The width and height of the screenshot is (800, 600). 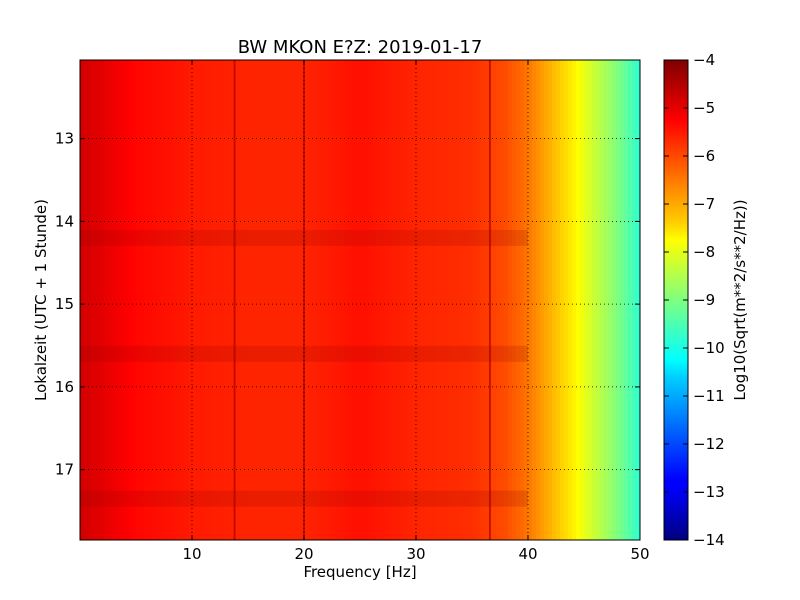 I want to click on colorbar-tick-label: −6, so click(x=704, y=156).